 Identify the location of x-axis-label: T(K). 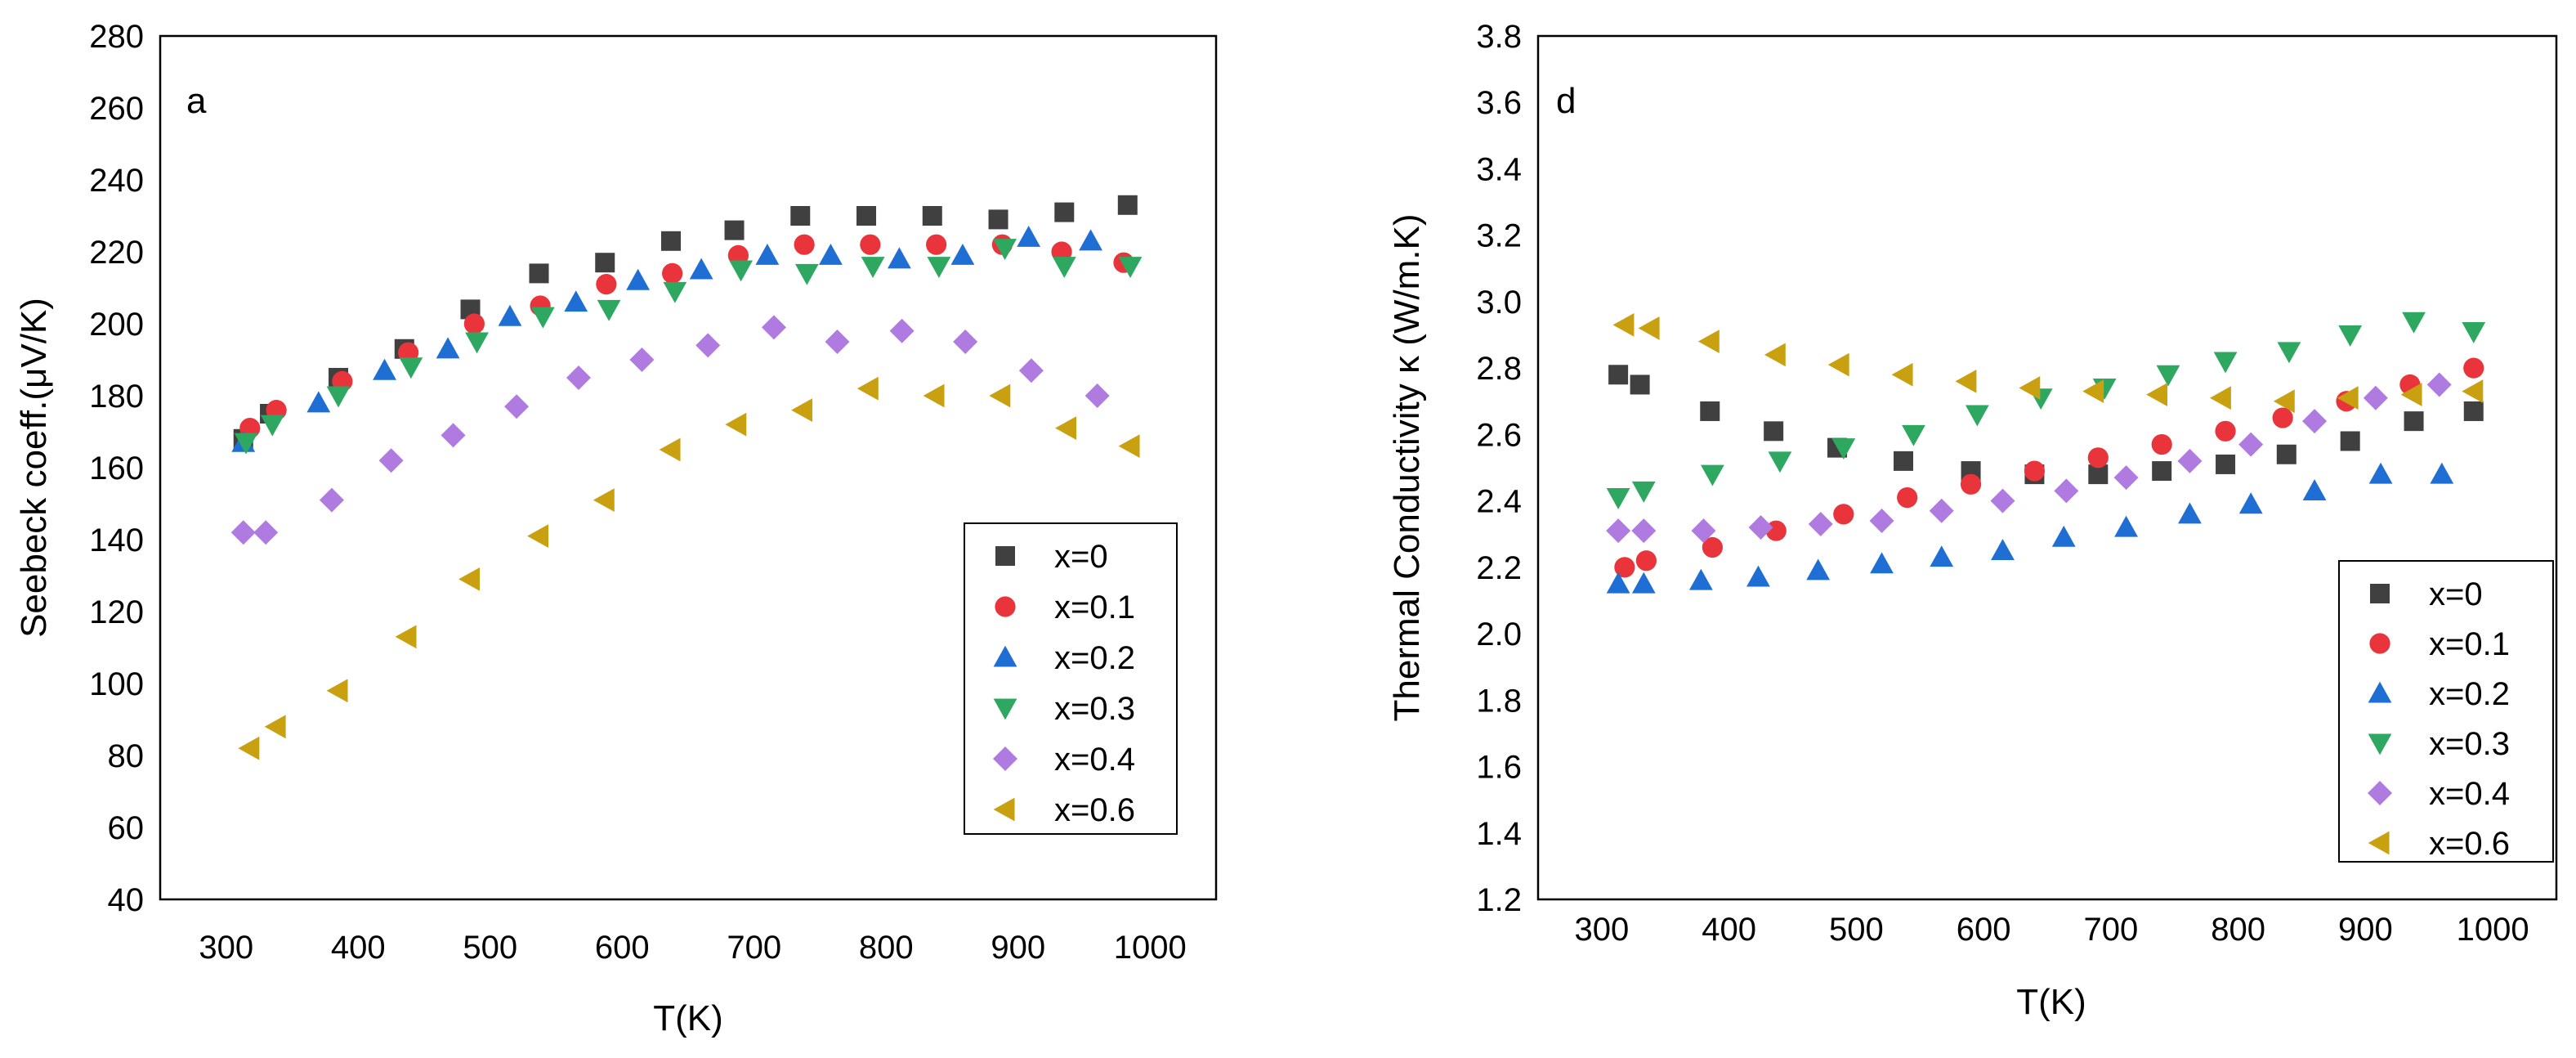
(2051, 1002).